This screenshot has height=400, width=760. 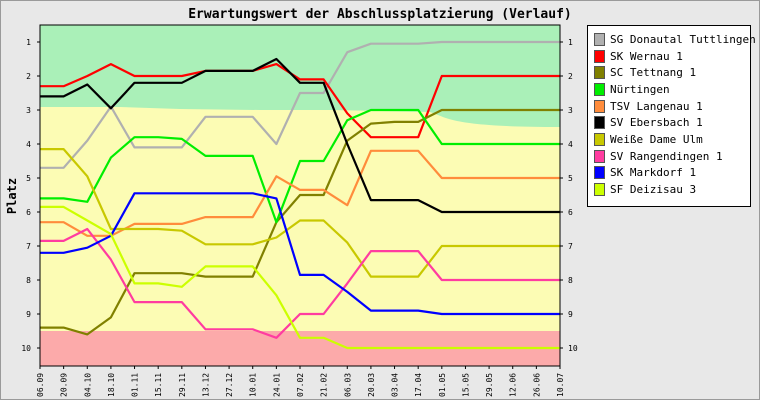 I want to click on legend-label: SC Tettnang 1, so click(x=653, y=73).